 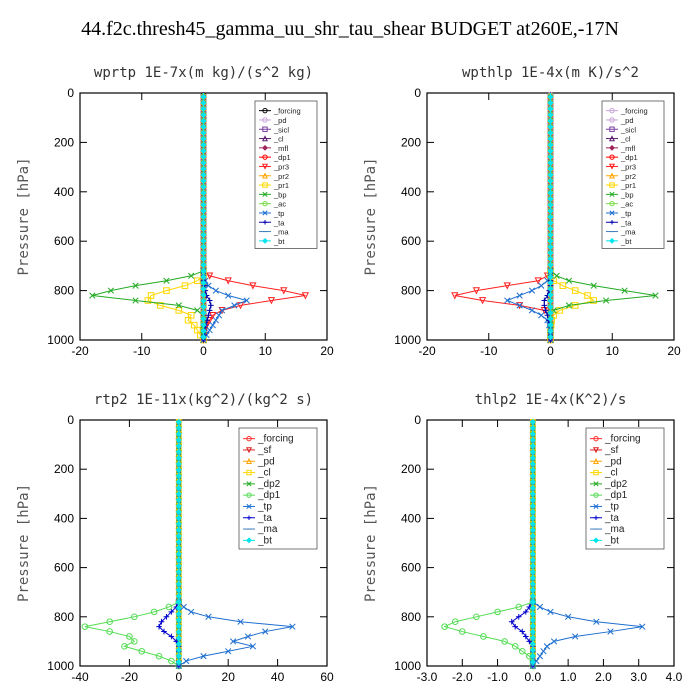 I want to click on legend-label: _bp, so click(x=627, y=194).